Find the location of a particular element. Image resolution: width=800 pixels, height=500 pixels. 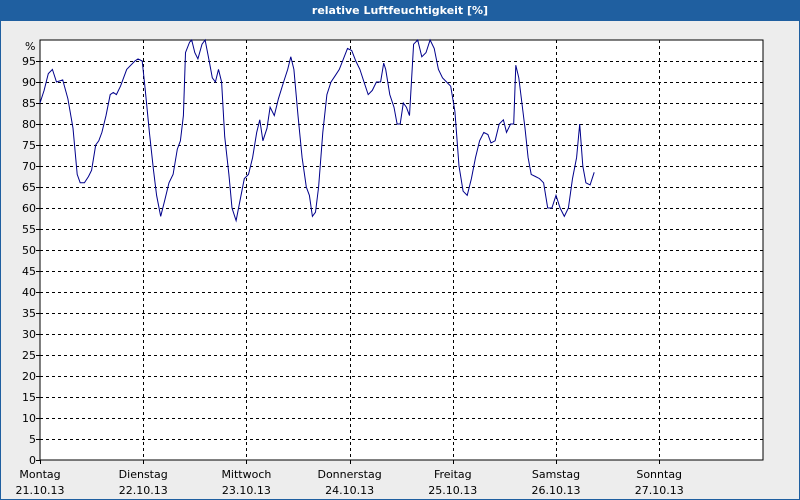

x-tick-day: Montag is located at coordinates (39, 474).